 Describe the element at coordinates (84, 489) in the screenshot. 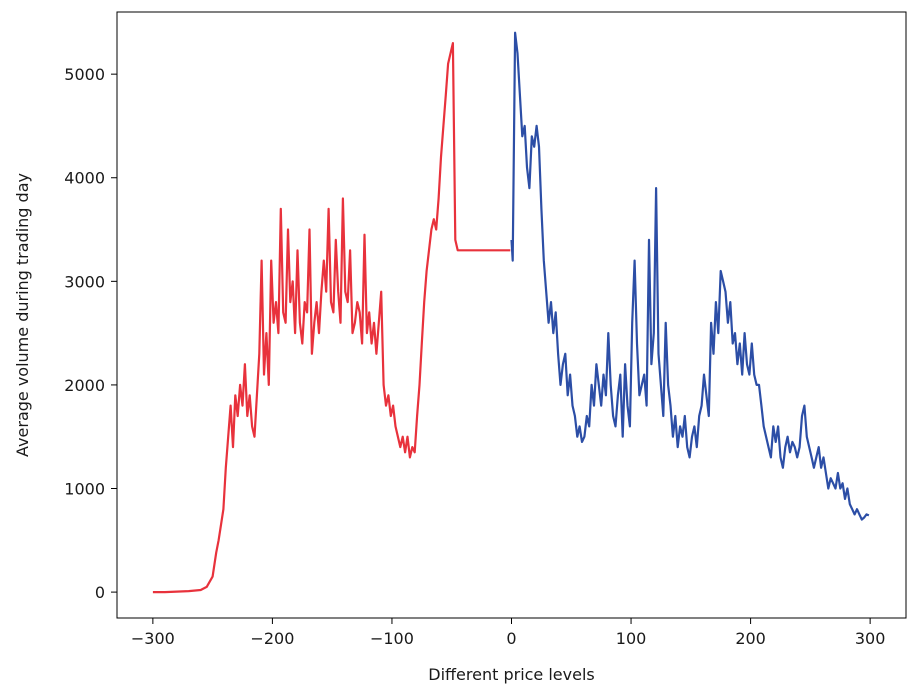

I see `y-tick-label: 1000` at that location.